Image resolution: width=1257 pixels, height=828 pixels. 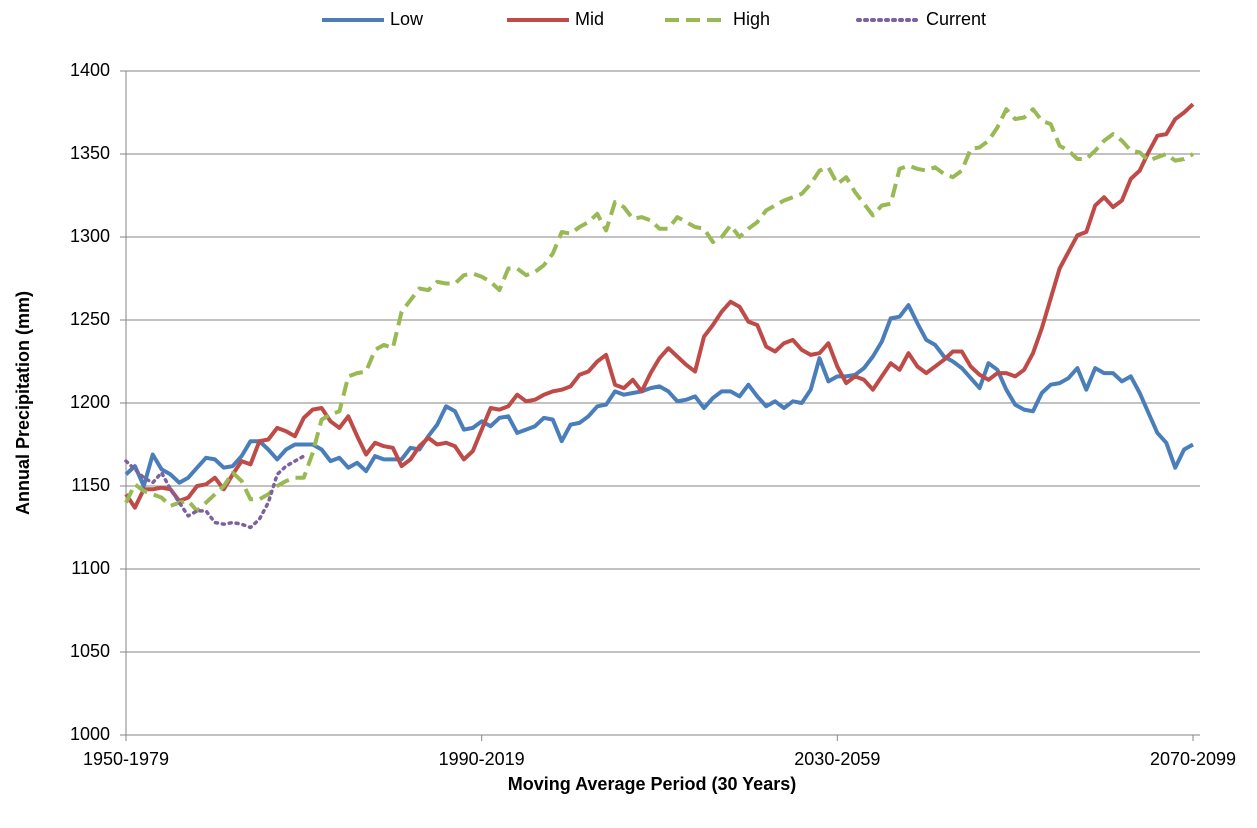 What do you see at coordinates (90, 236) in the screenshot?
I see `y-tick-label: 1300` at bounding box center [90, 236].